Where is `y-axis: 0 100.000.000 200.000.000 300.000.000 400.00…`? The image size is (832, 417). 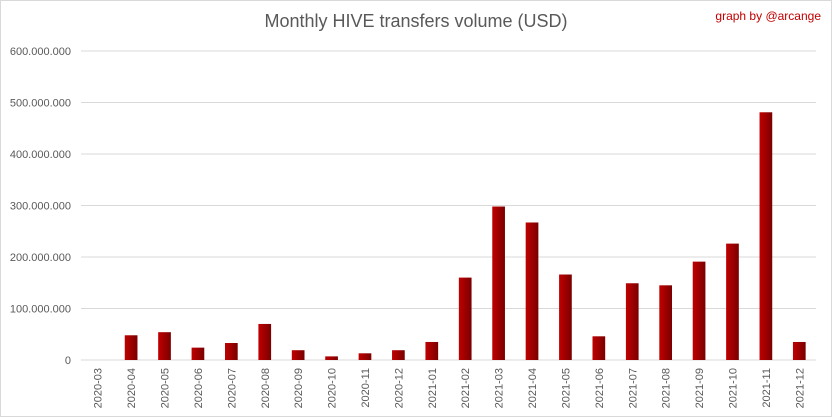 y-axis: 0 100.000.000 200.000.000 300.000.000 400.00… is located at coordinates (40, 206).